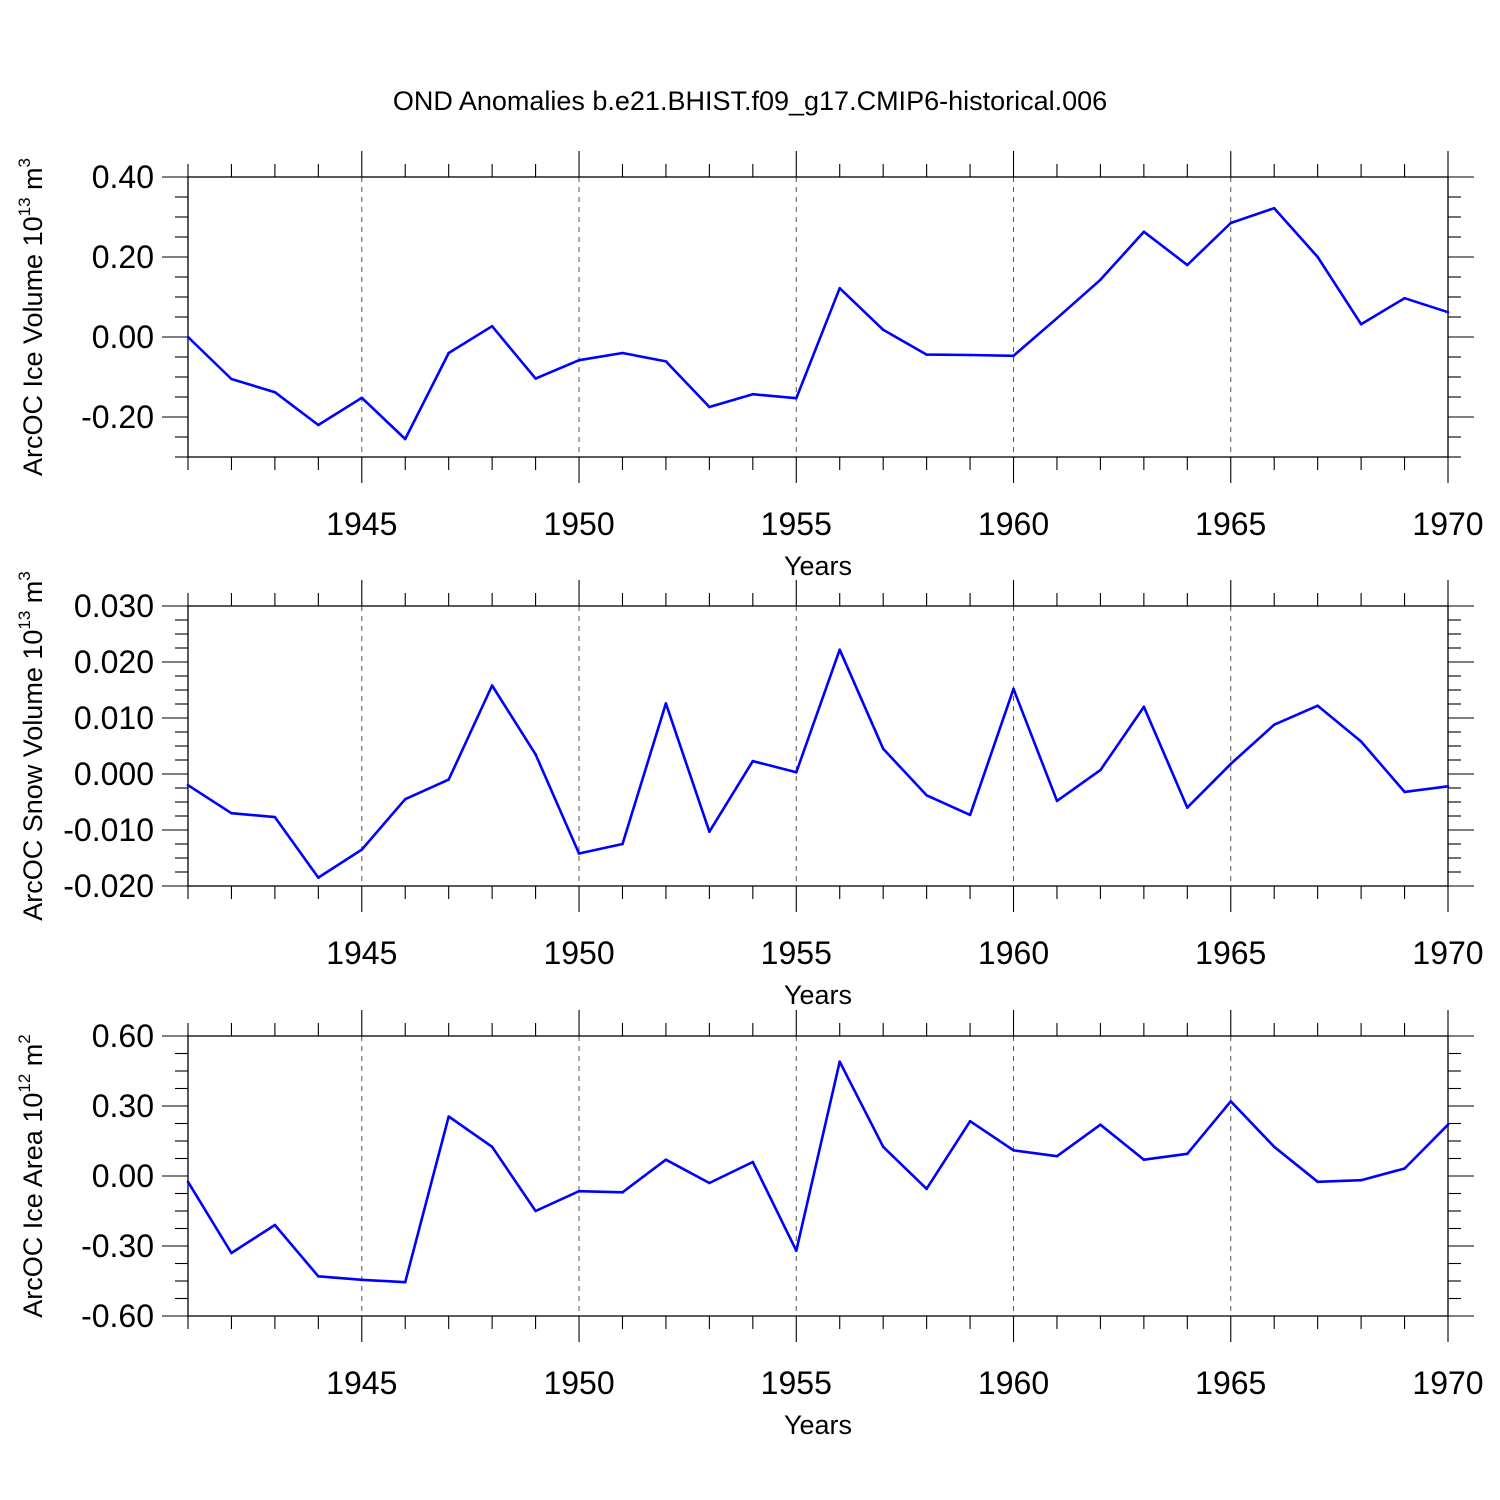 Image resolution: width=1500 pixels, height=1500 pixels. I want to click on data-point-1965, so click(1231, 764).